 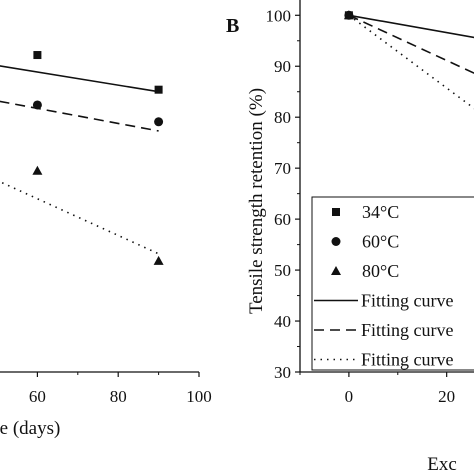 I want to click on x-tick-label: 20, so click(x=446, y=396).